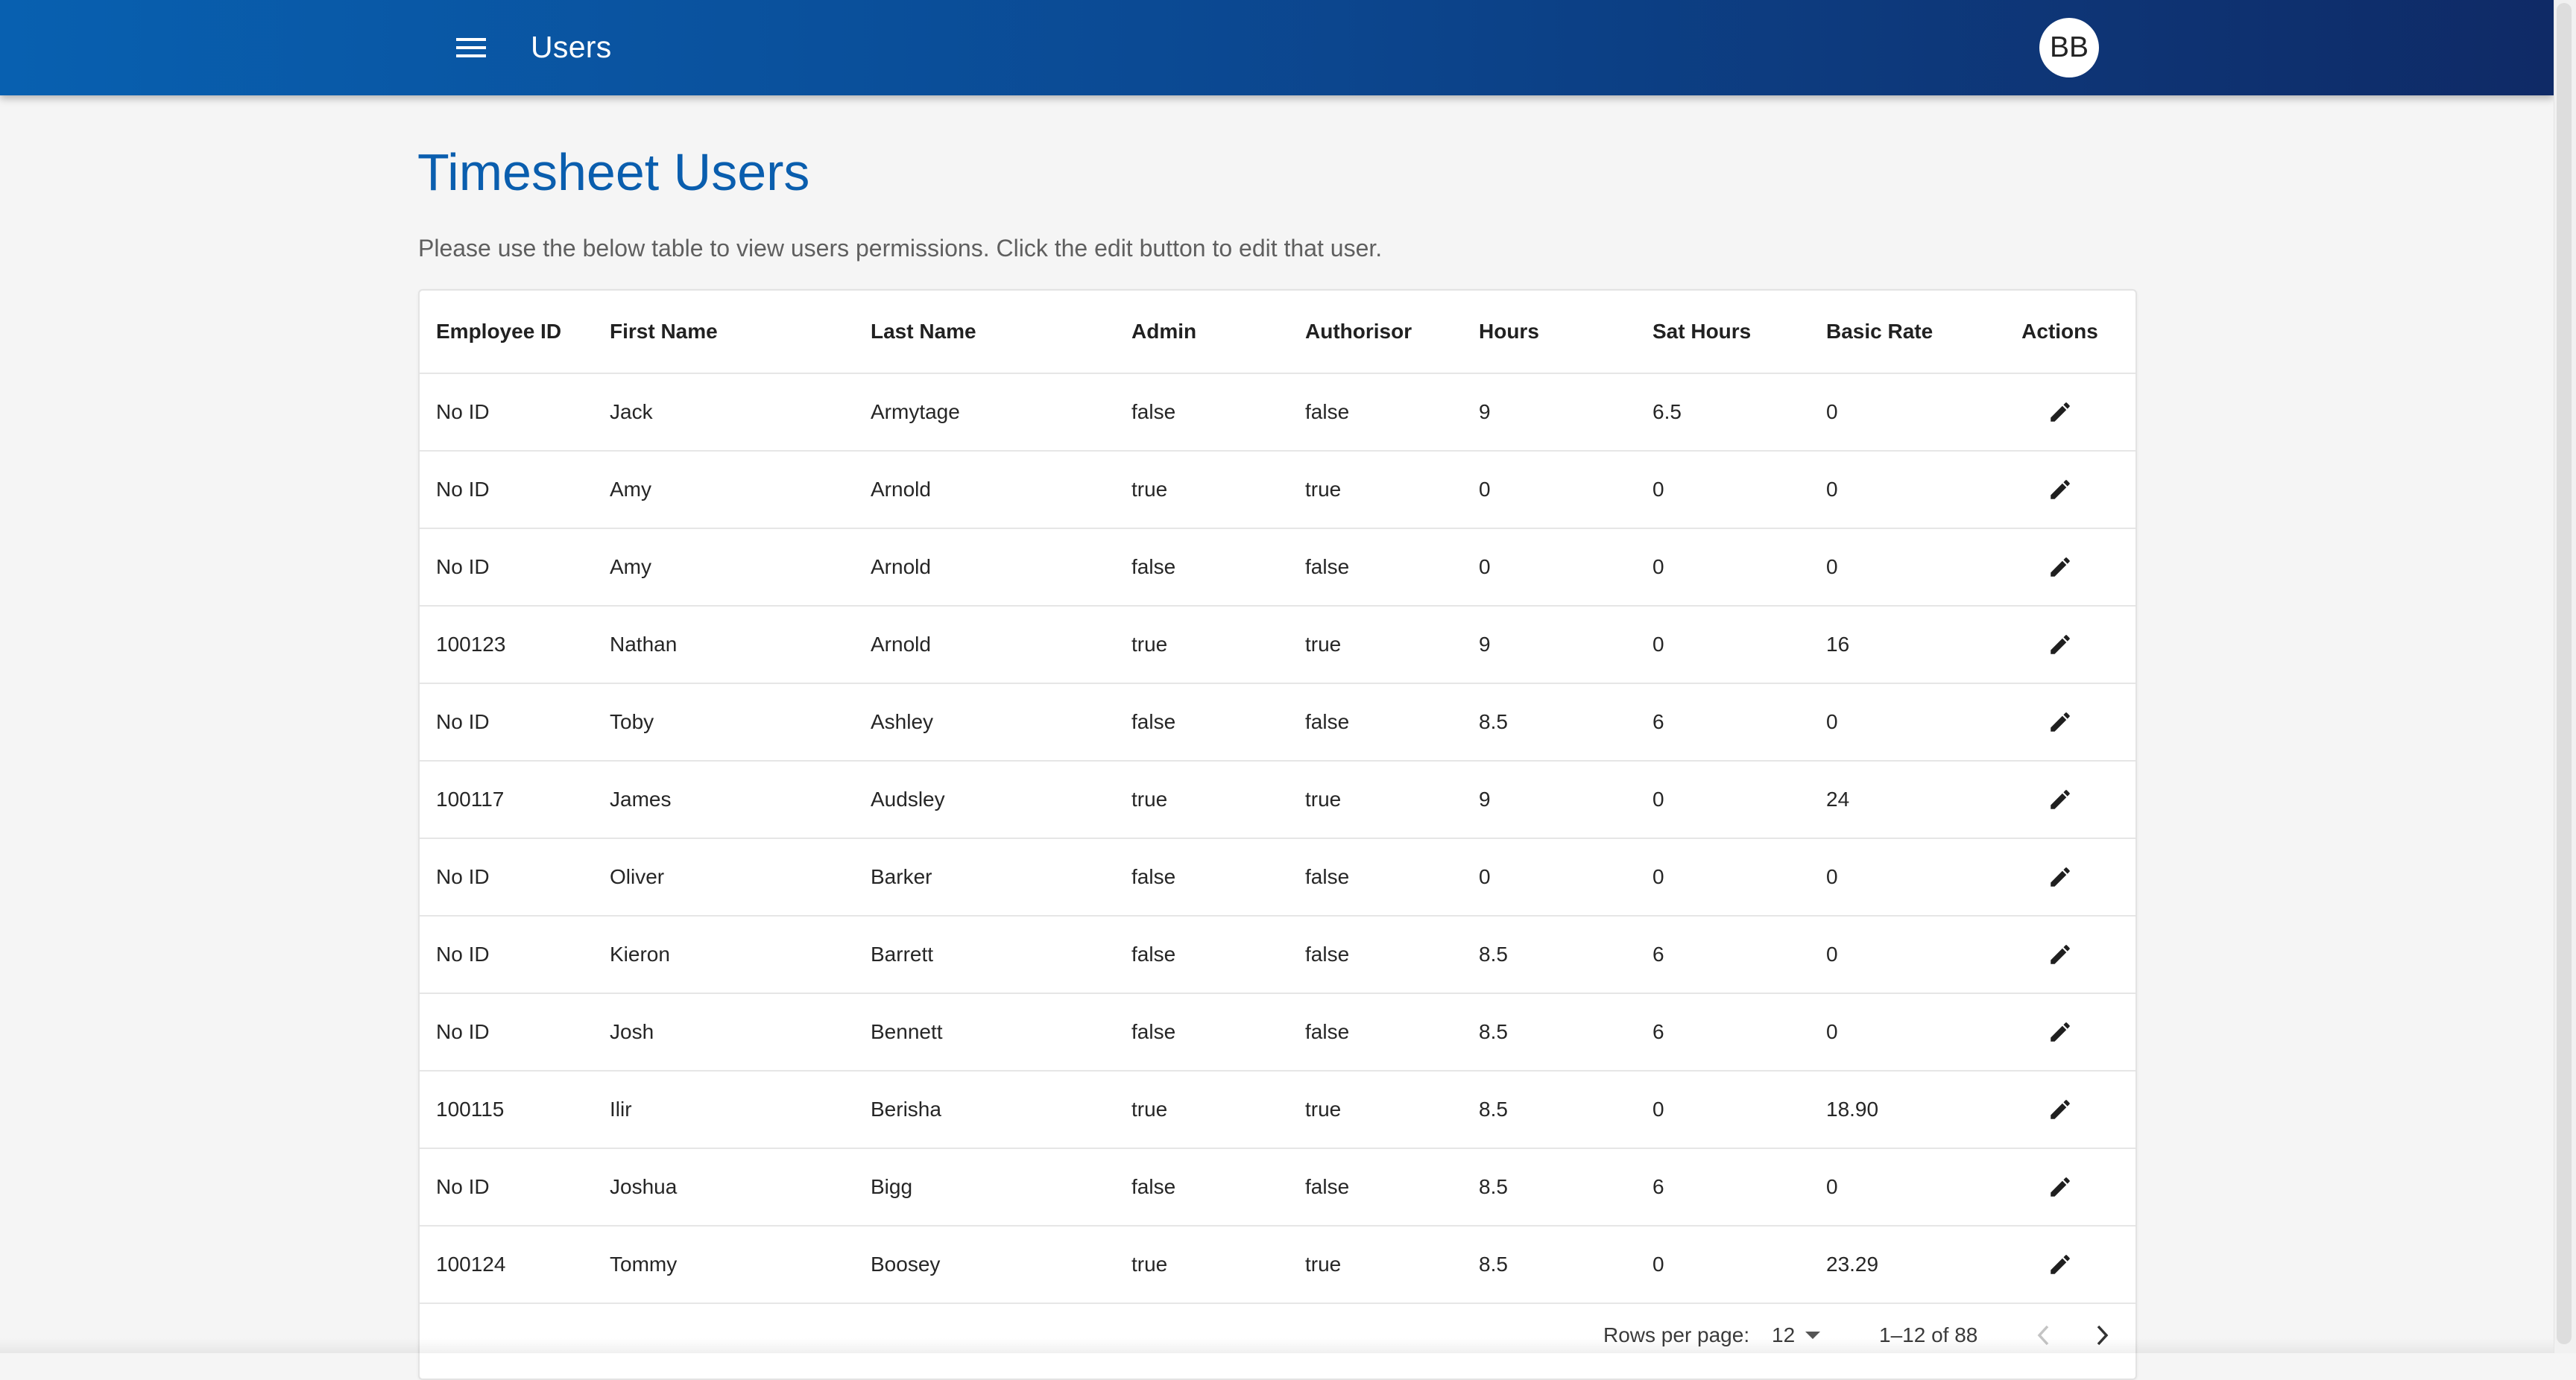 The height and width of the screenshot is (1380, 2576). I want to click on cell-first-name: Ilir, so click(723, 1110).